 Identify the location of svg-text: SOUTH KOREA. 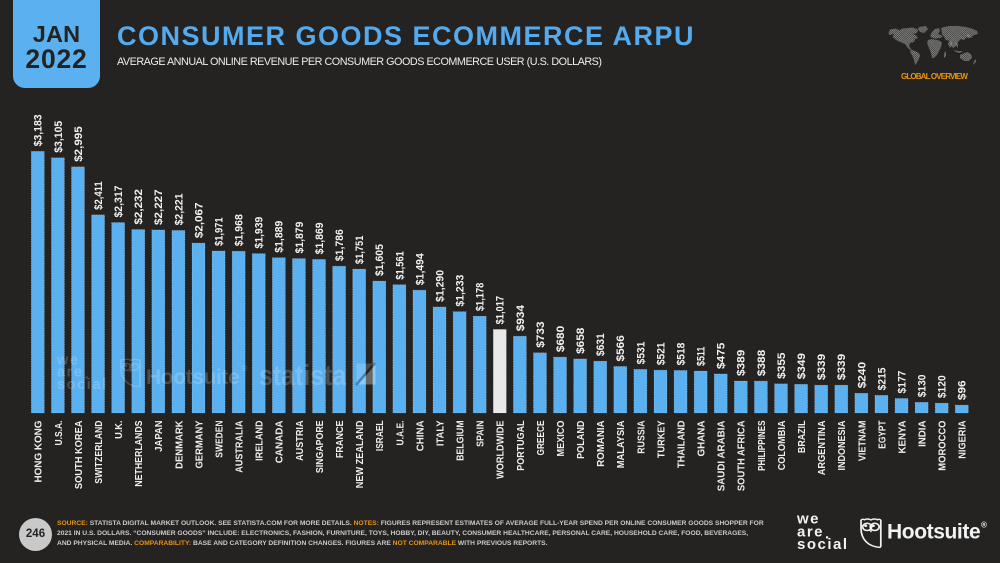
(79, 454).